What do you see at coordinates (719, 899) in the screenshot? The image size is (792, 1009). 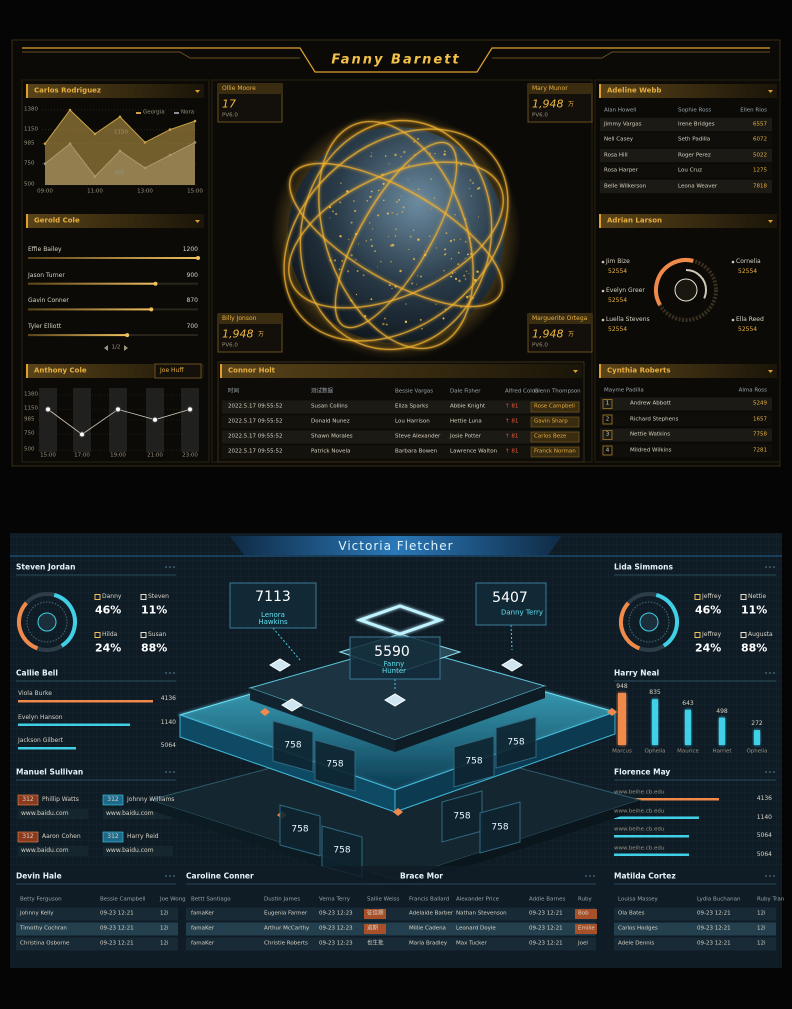 I see `column-header: Lydia Buchanan` at bounding box center [719, 899].